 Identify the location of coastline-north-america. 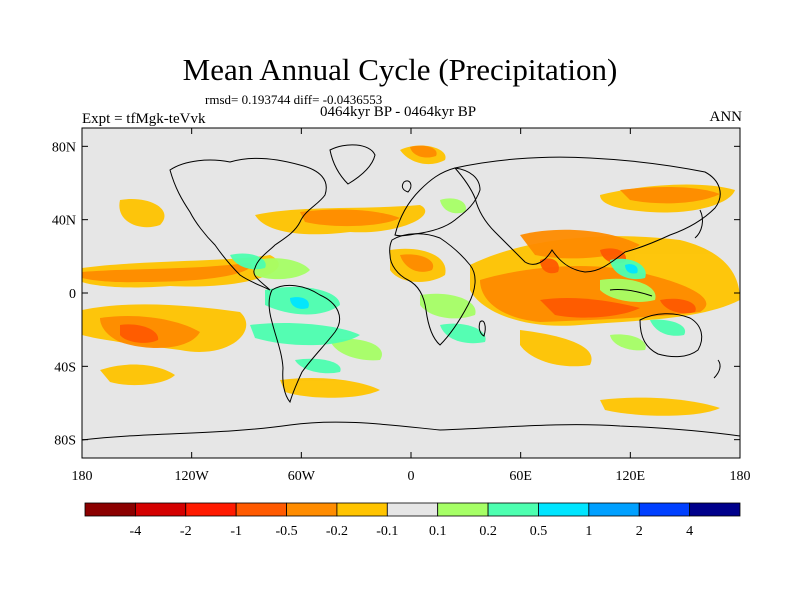
(248, 224).